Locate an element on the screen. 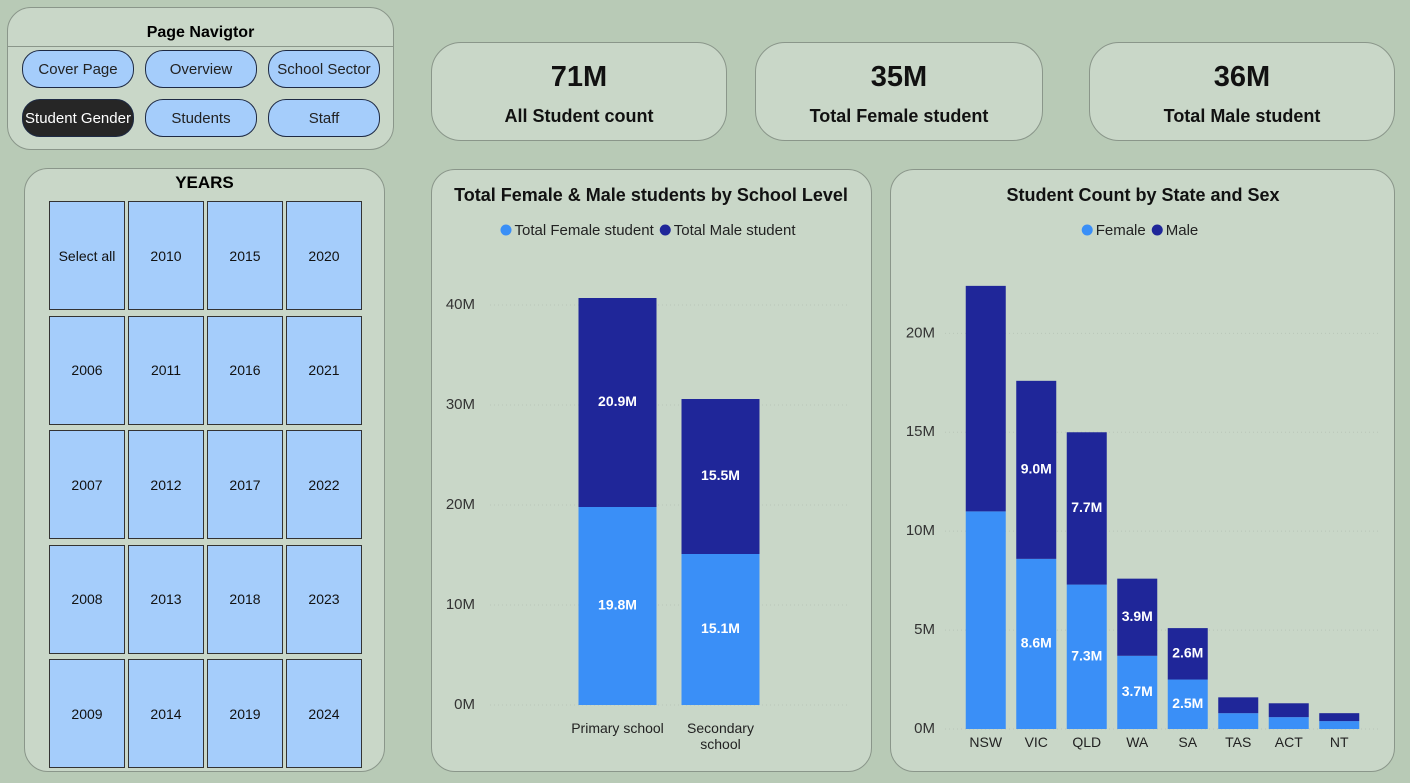  year-tile: 2021 is located at coordinates (324, 370).